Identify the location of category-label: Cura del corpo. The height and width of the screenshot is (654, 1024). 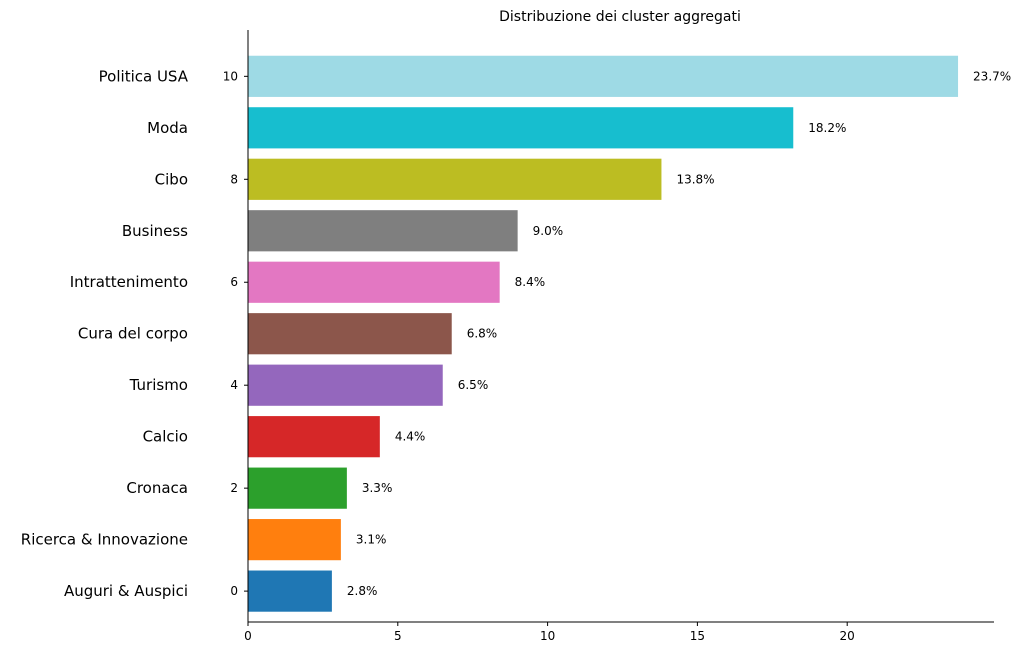
(133, 334).